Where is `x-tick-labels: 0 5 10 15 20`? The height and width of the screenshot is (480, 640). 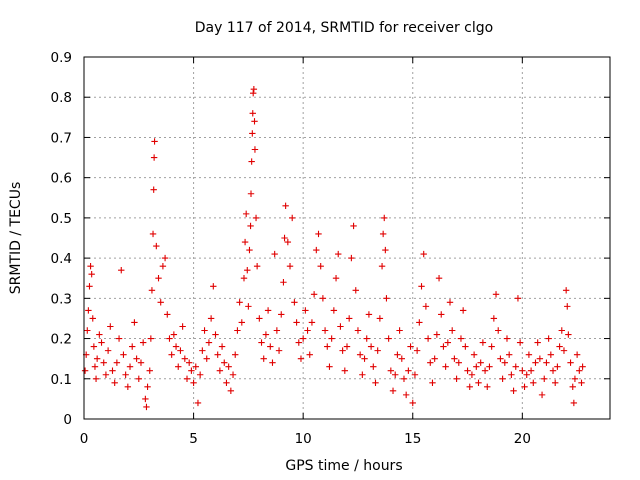 x-tick-labels: 0 5 10 15 20 is located at coordinates (305, 439).